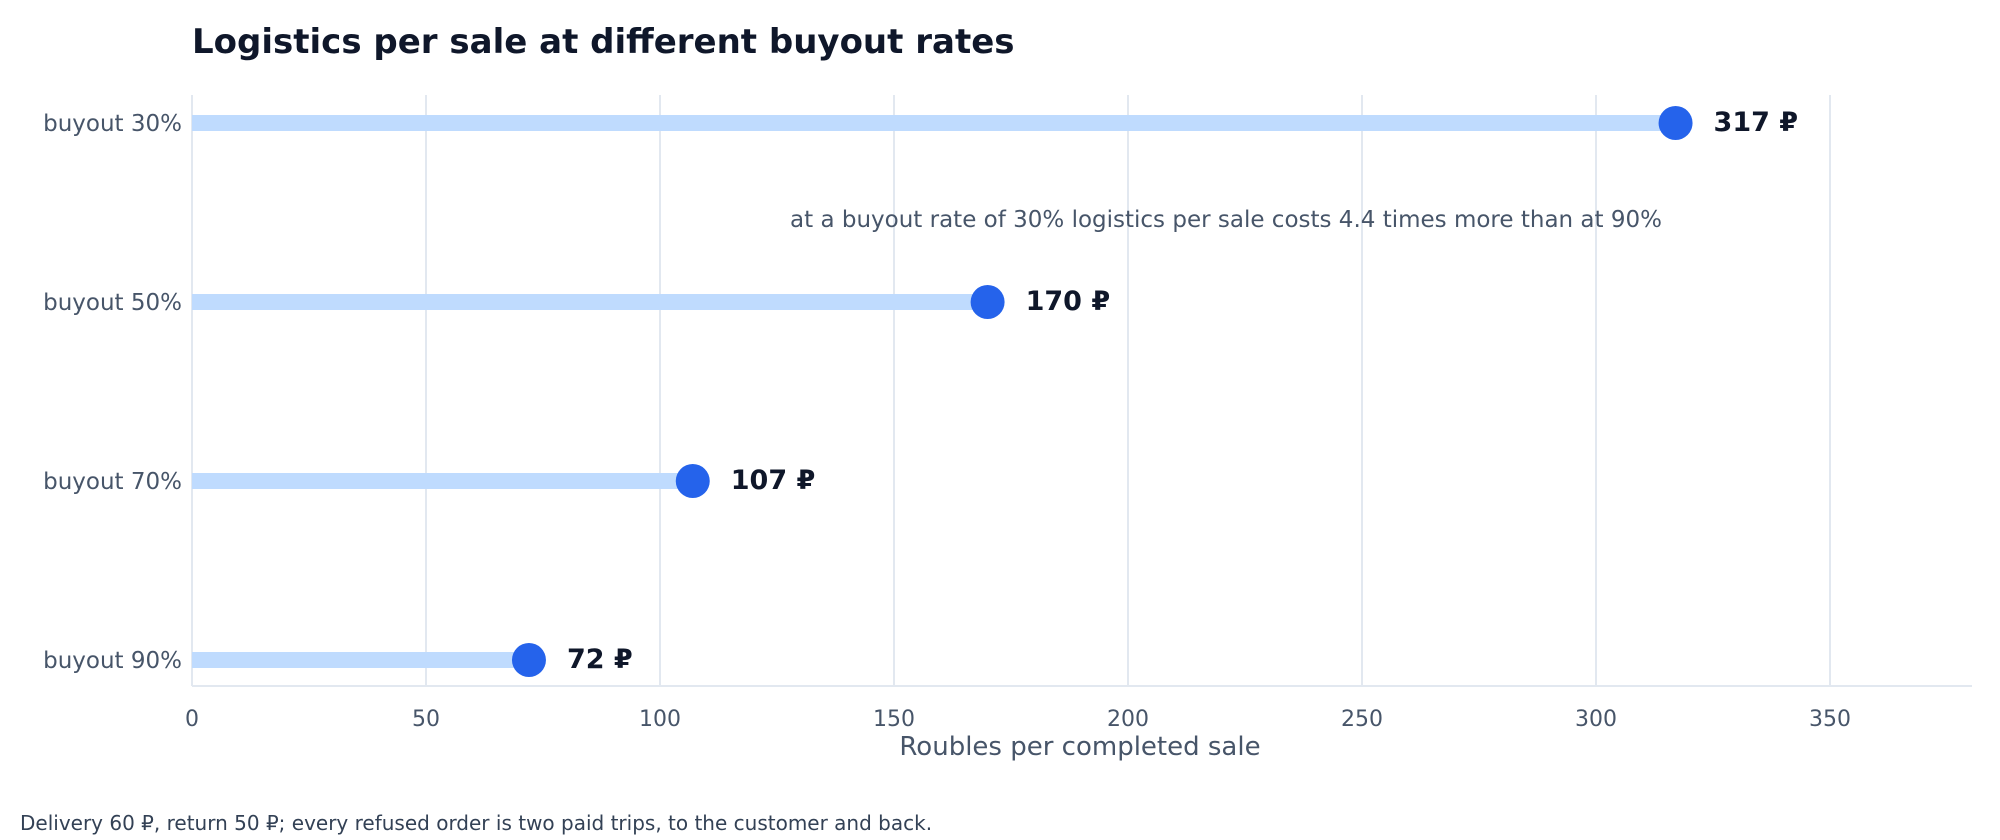 This screenshot has width=2000, height=840. I want to click on x-tick-label: 200, so click(1128, 719).